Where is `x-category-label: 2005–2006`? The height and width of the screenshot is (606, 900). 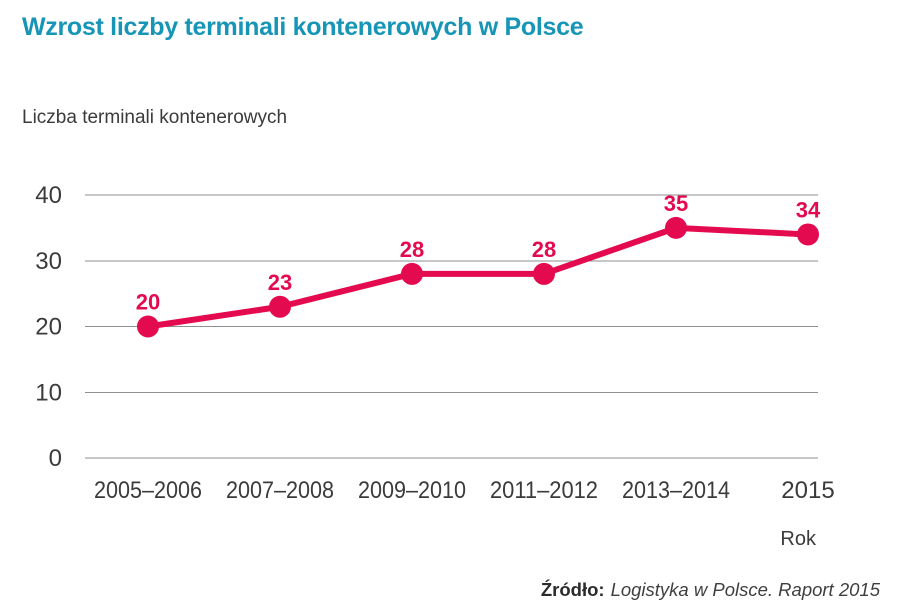 x-category-label: 2005–2006 is located at coordinates (148, 490).